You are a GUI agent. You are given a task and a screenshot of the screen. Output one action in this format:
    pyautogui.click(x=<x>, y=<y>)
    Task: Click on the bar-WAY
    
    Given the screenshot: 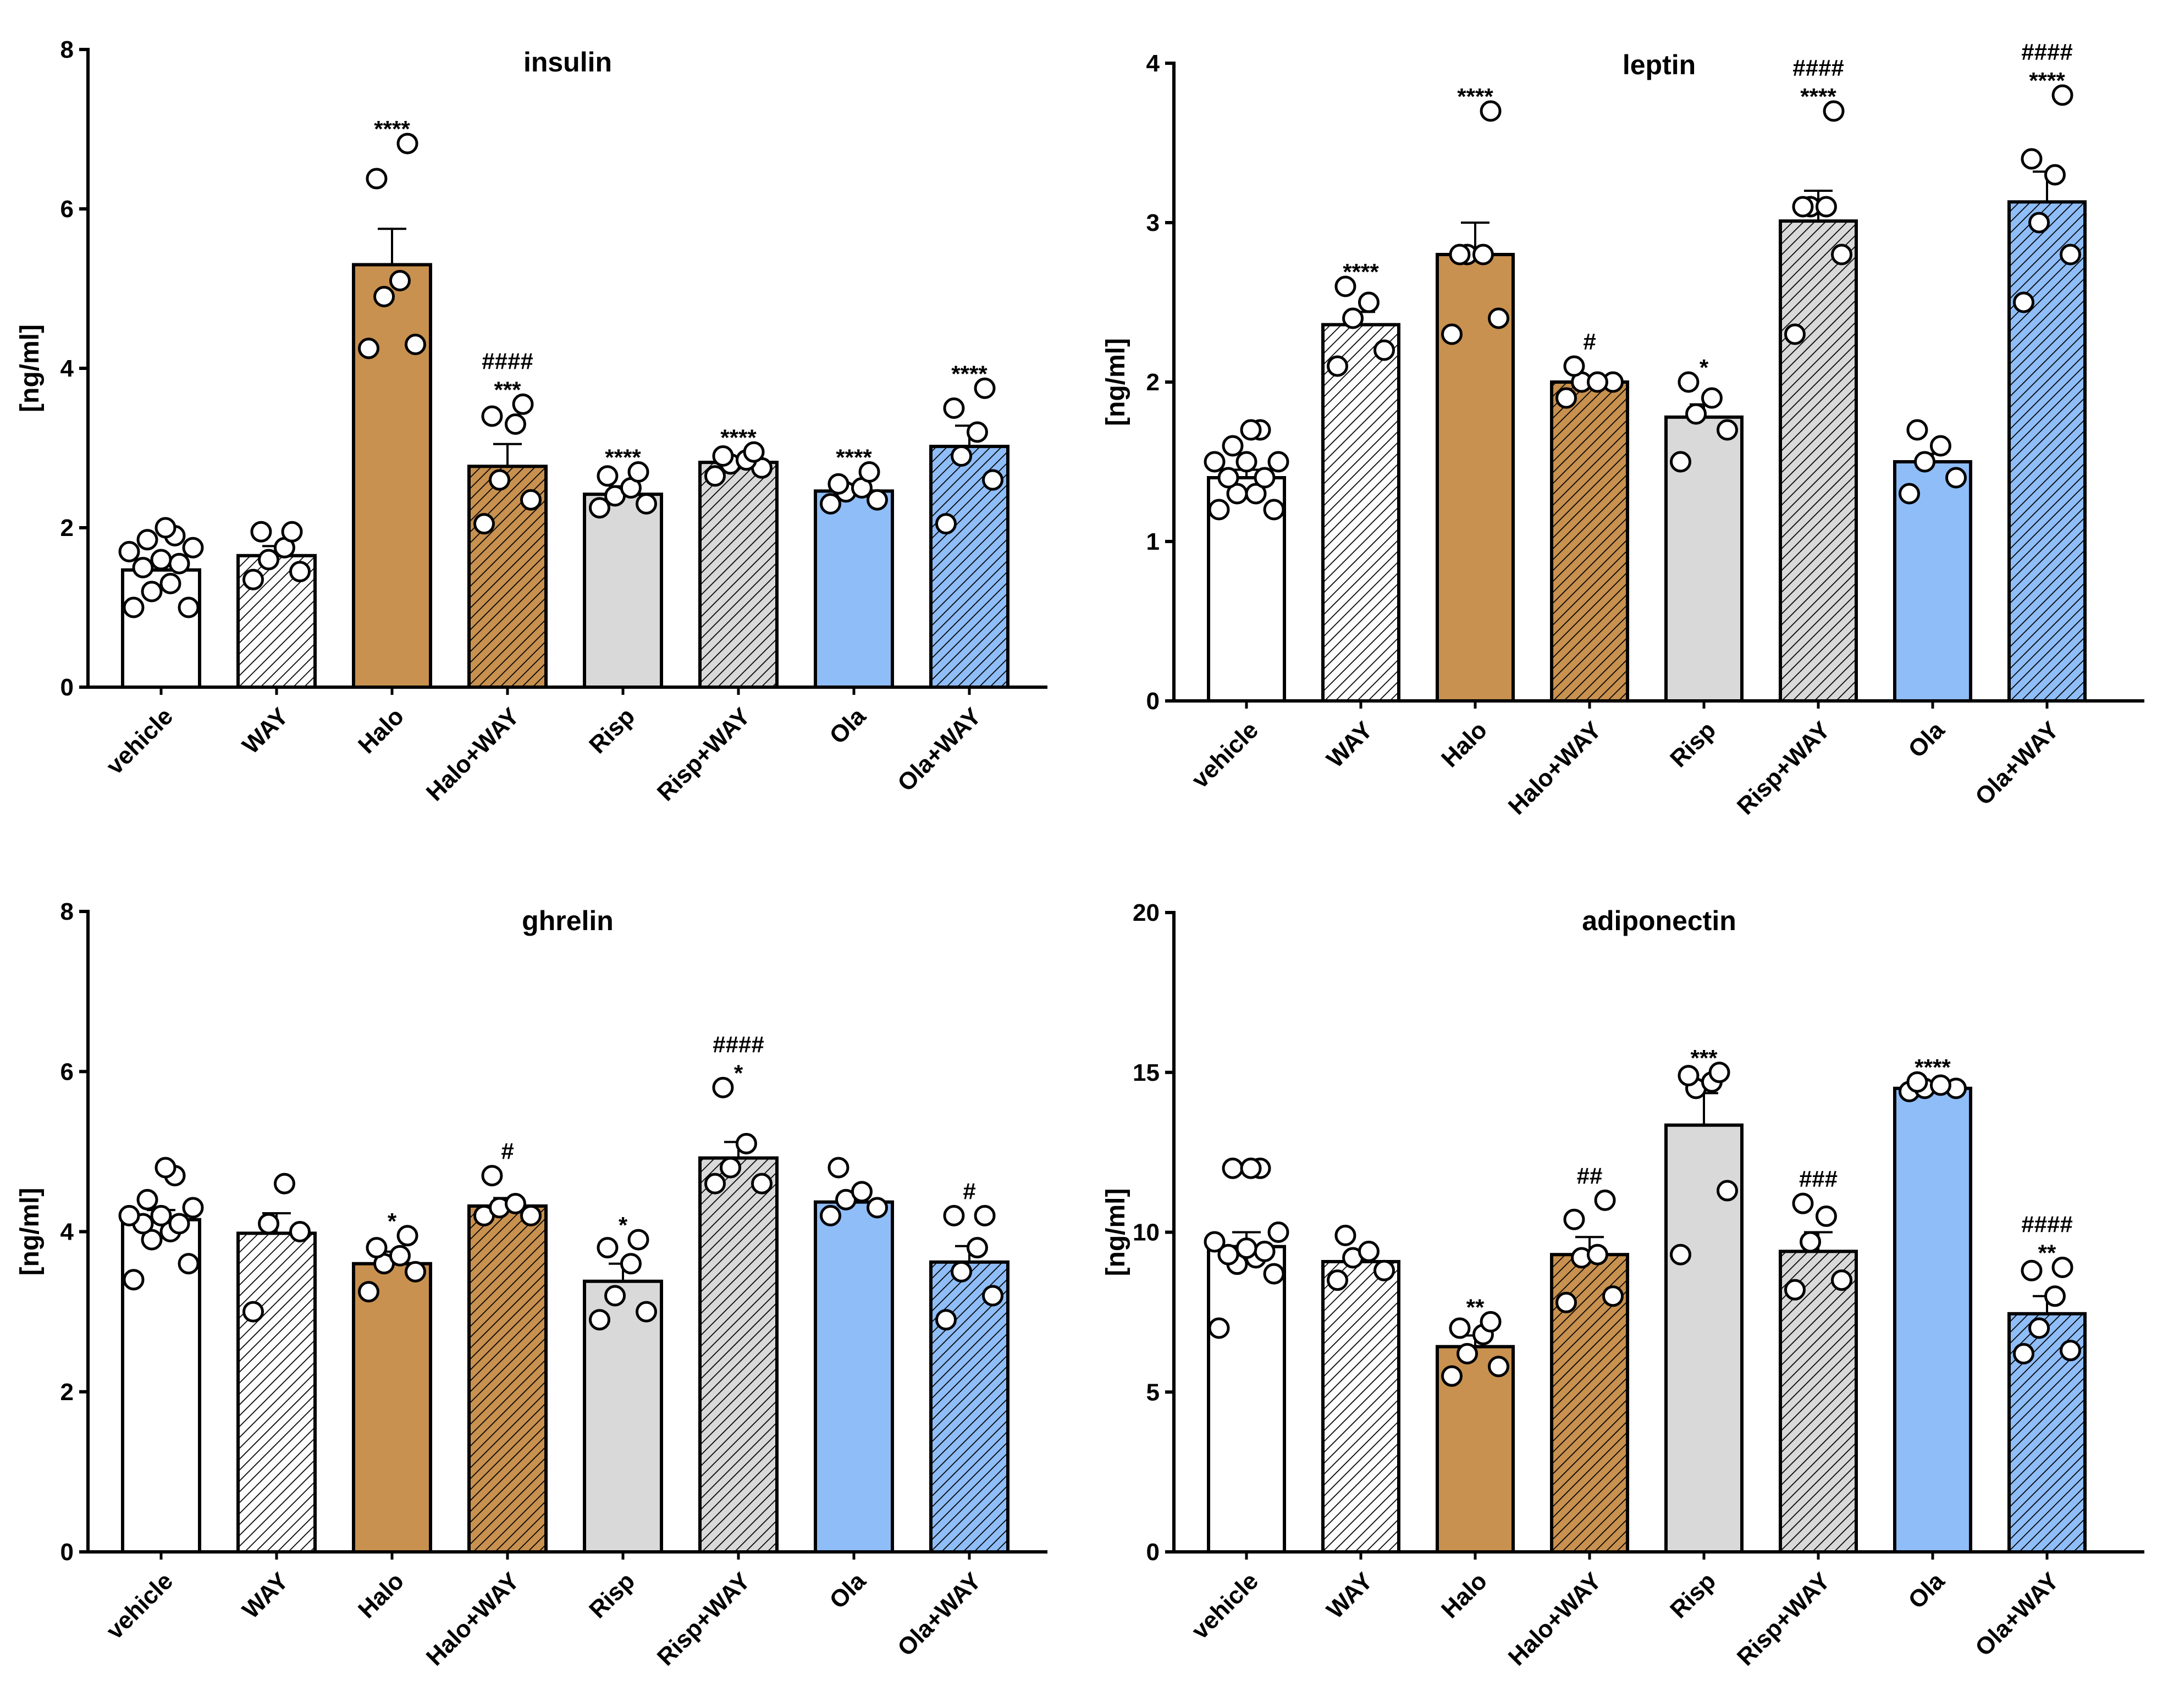 What is the action you would take?
    pyautogui.click(x=276, y=1392)
    